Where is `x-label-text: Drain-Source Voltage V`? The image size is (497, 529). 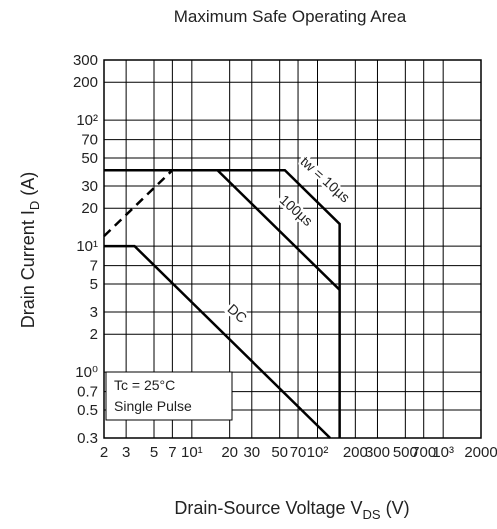
x-label-text: Drain-Source Voltage V is located at coordinates (268, 508).